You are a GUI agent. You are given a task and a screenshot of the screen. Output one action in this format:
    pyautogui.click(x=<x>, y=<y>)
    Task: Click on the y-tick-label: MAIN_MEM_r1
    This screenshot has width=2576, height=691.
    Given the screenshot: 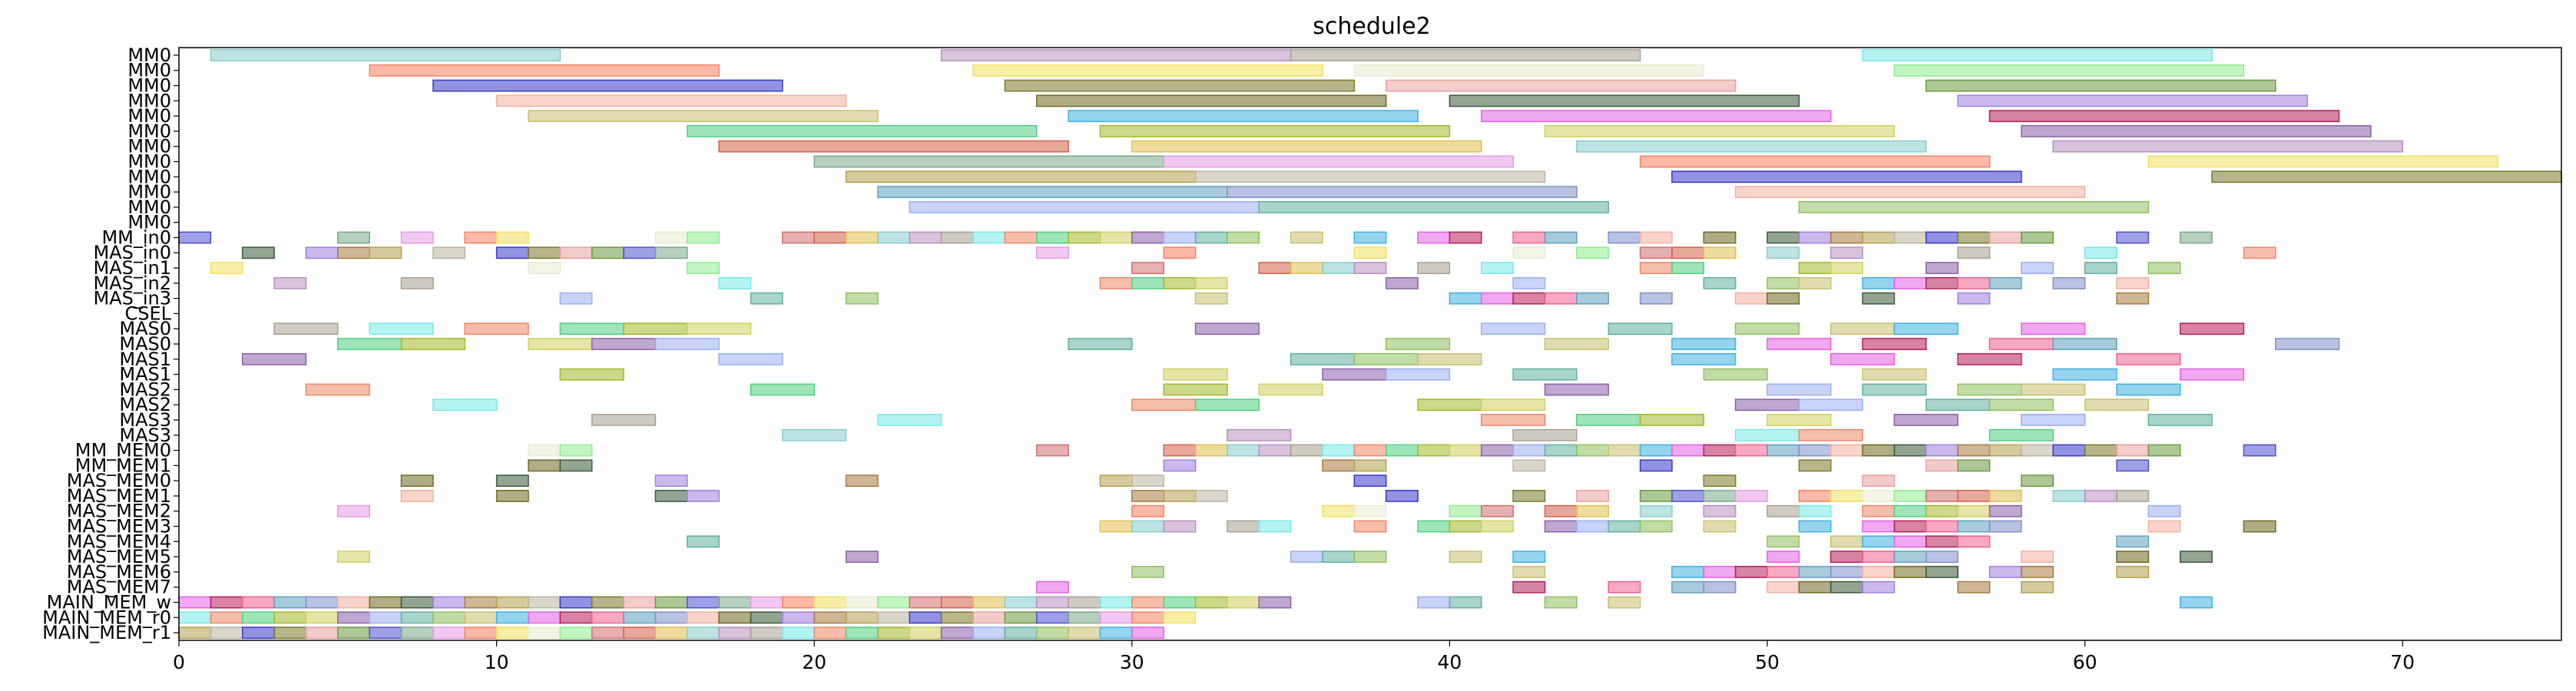 What is the action you would take?
    pyautogui.click(x=106, y=632)
    